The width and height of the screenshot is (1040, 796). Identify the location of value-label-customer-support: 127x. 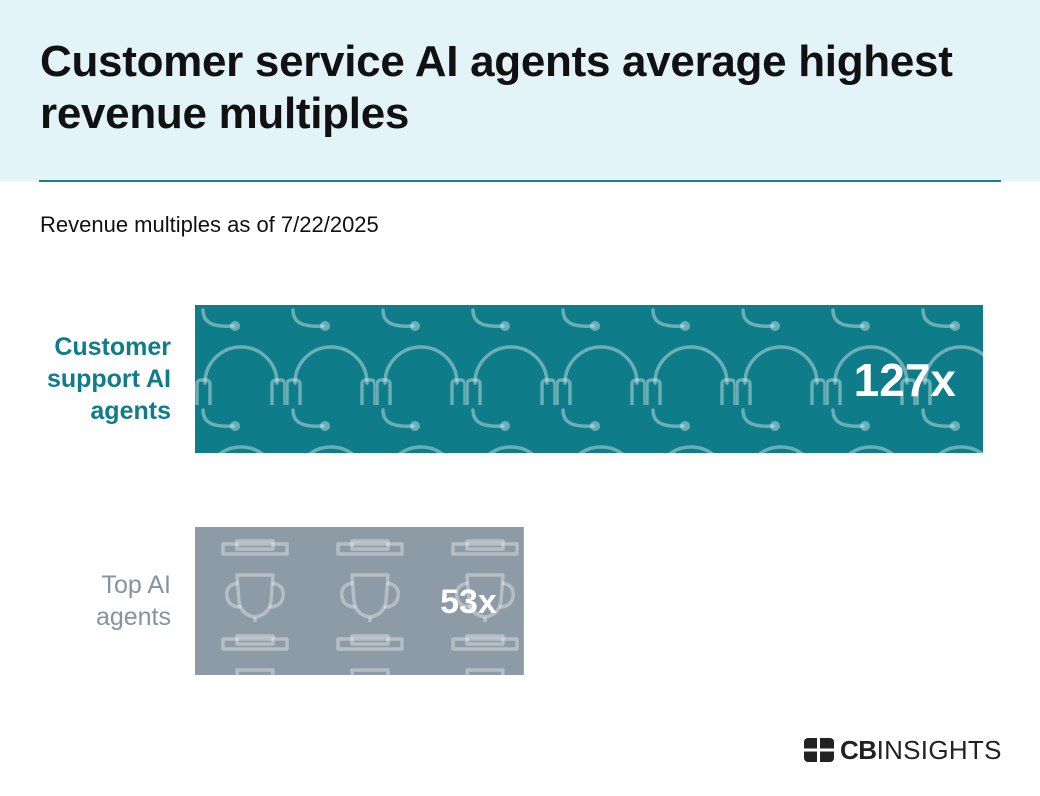
(905, 380).